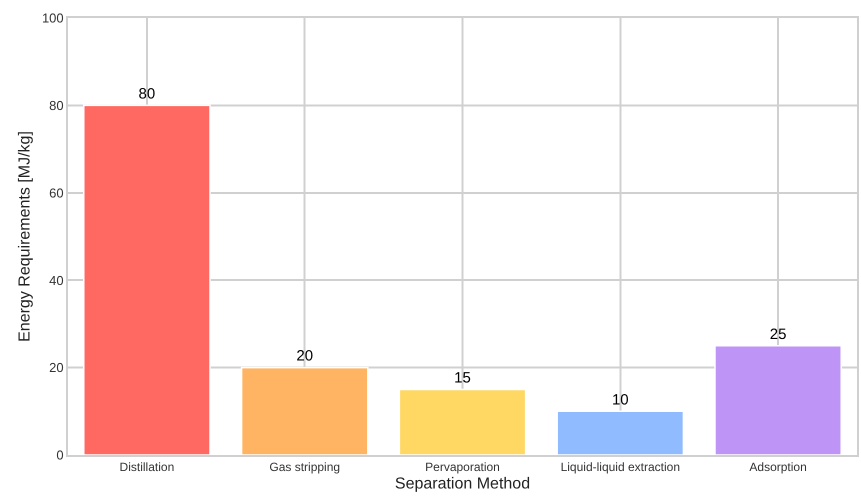 The width and height of the screenshot is (861, 498). What do you see at coordinates (305, 356) in the screenshot?
I see `data-label: 20` at bounding box center [305, 356].